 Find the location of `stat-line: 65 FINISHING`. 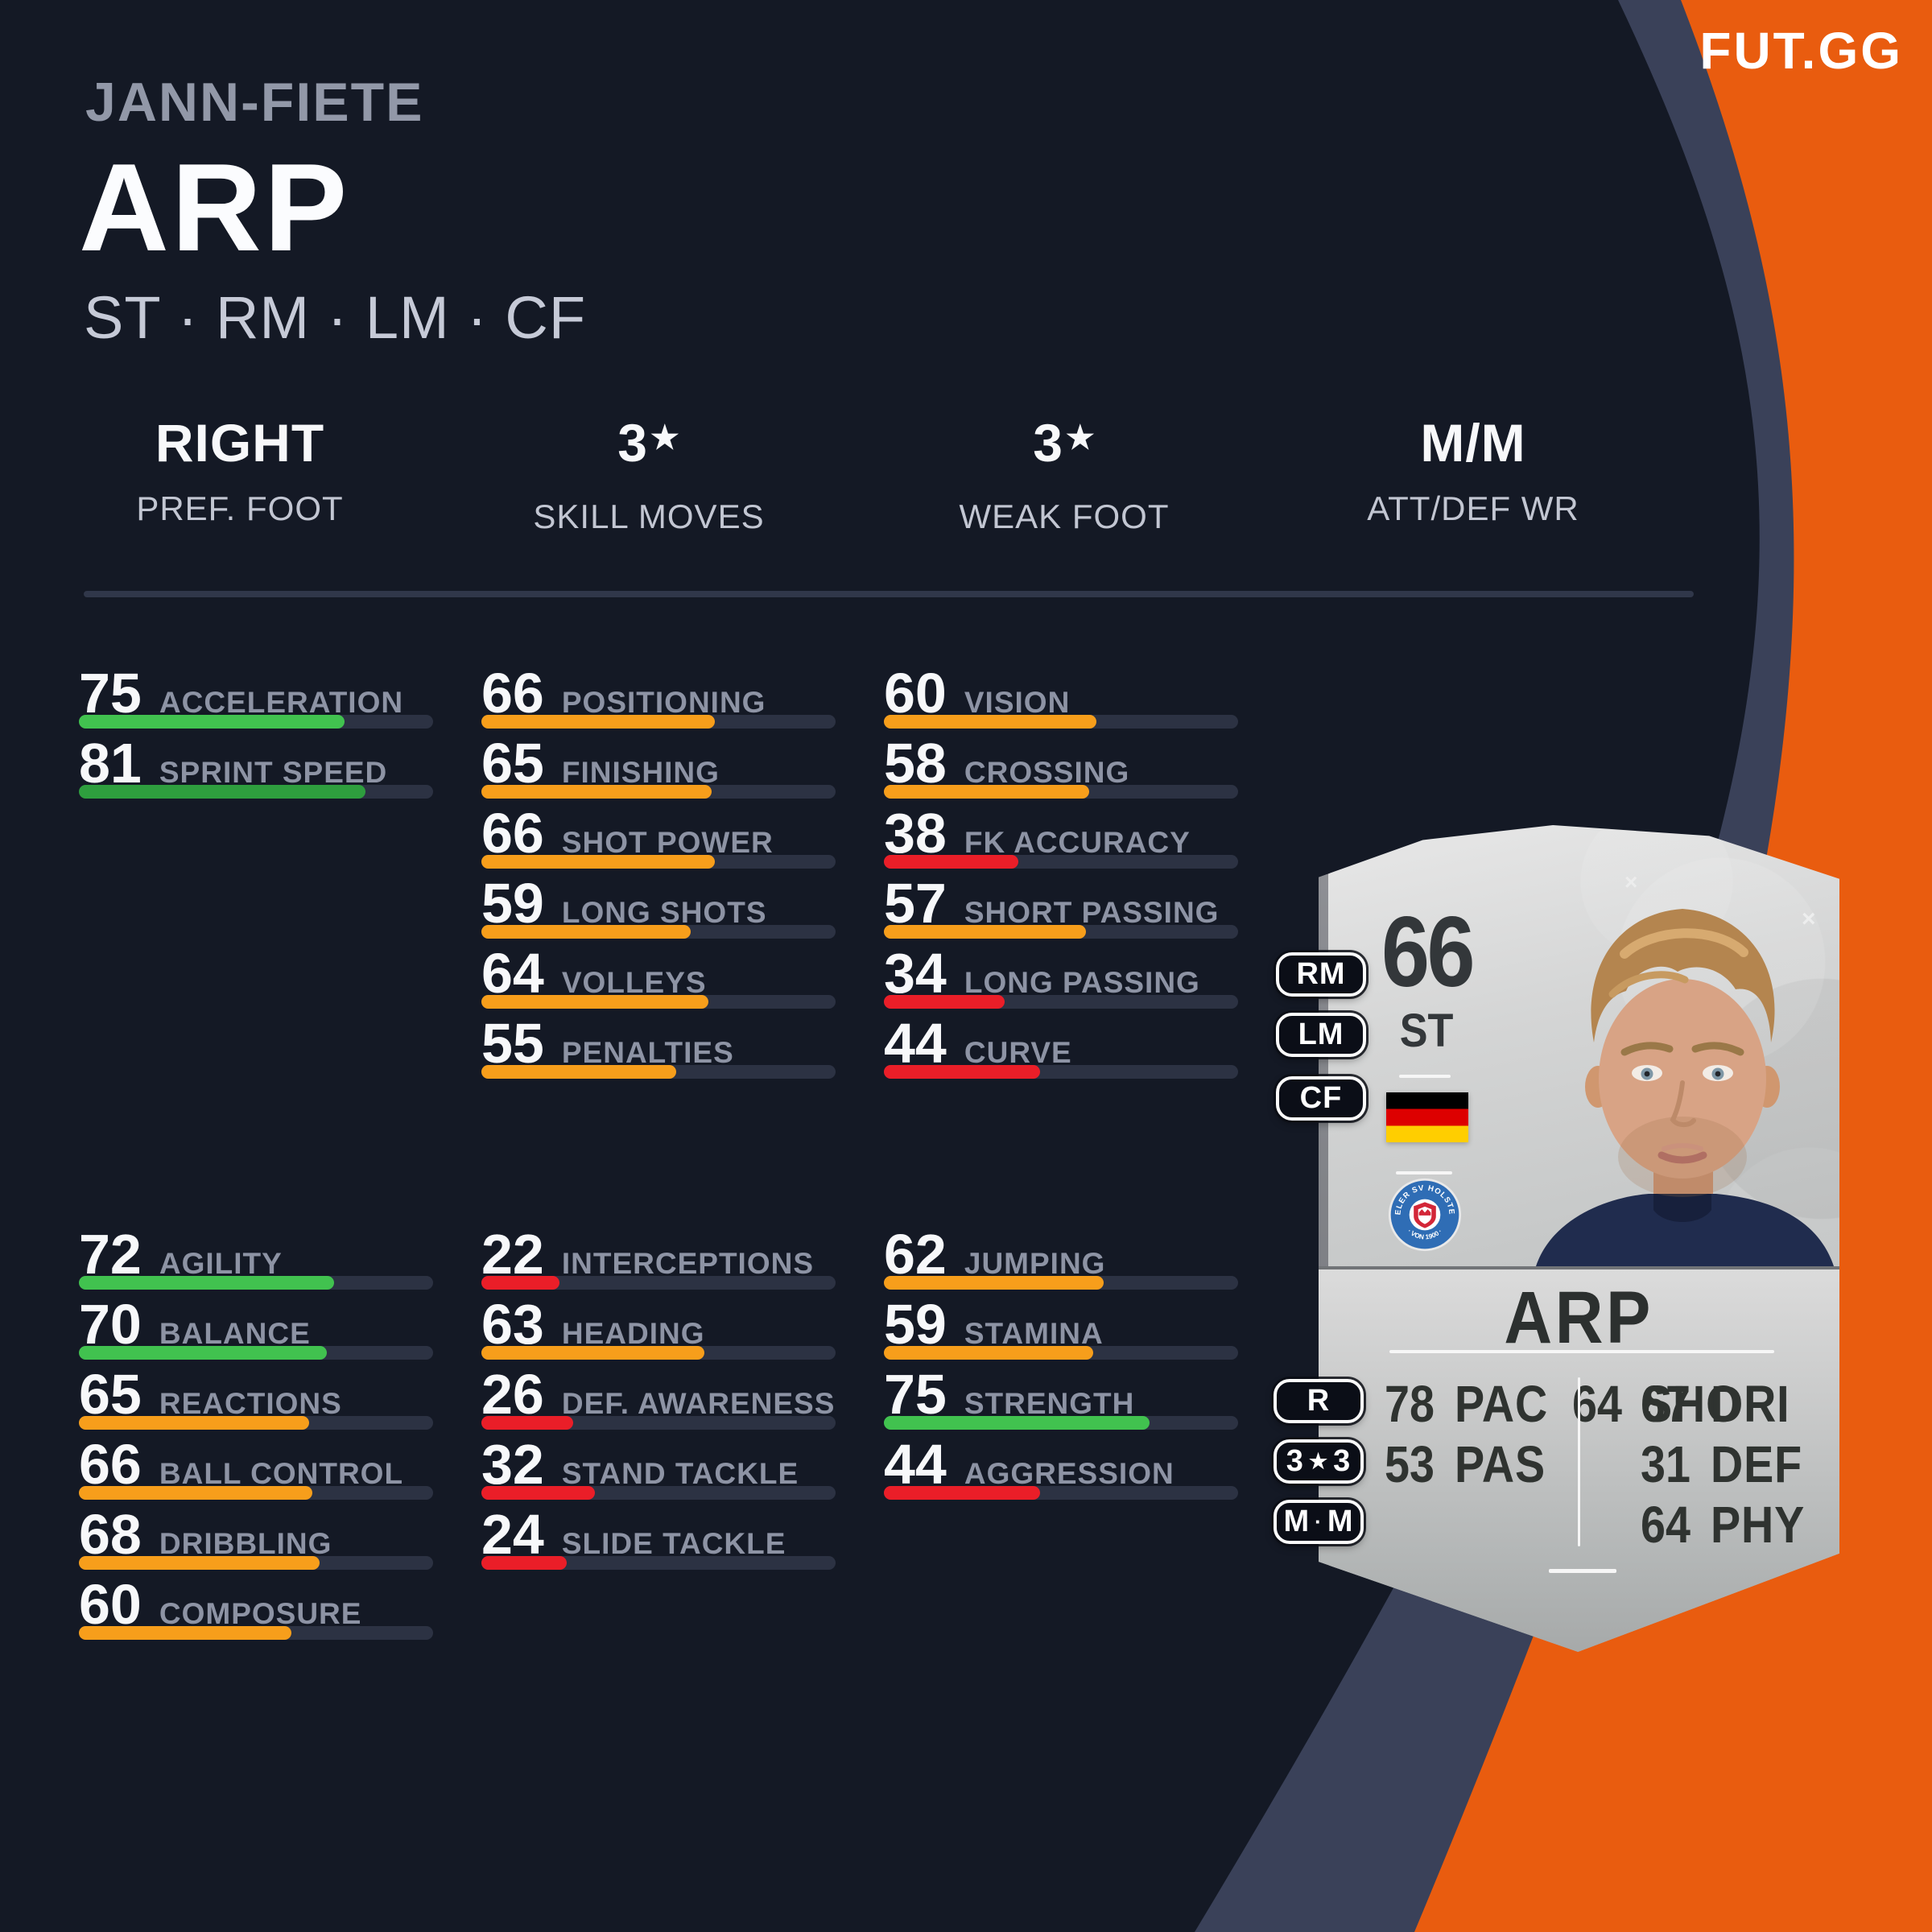

stat-line: 65 FINISHING is located at coordinates (666, 763).